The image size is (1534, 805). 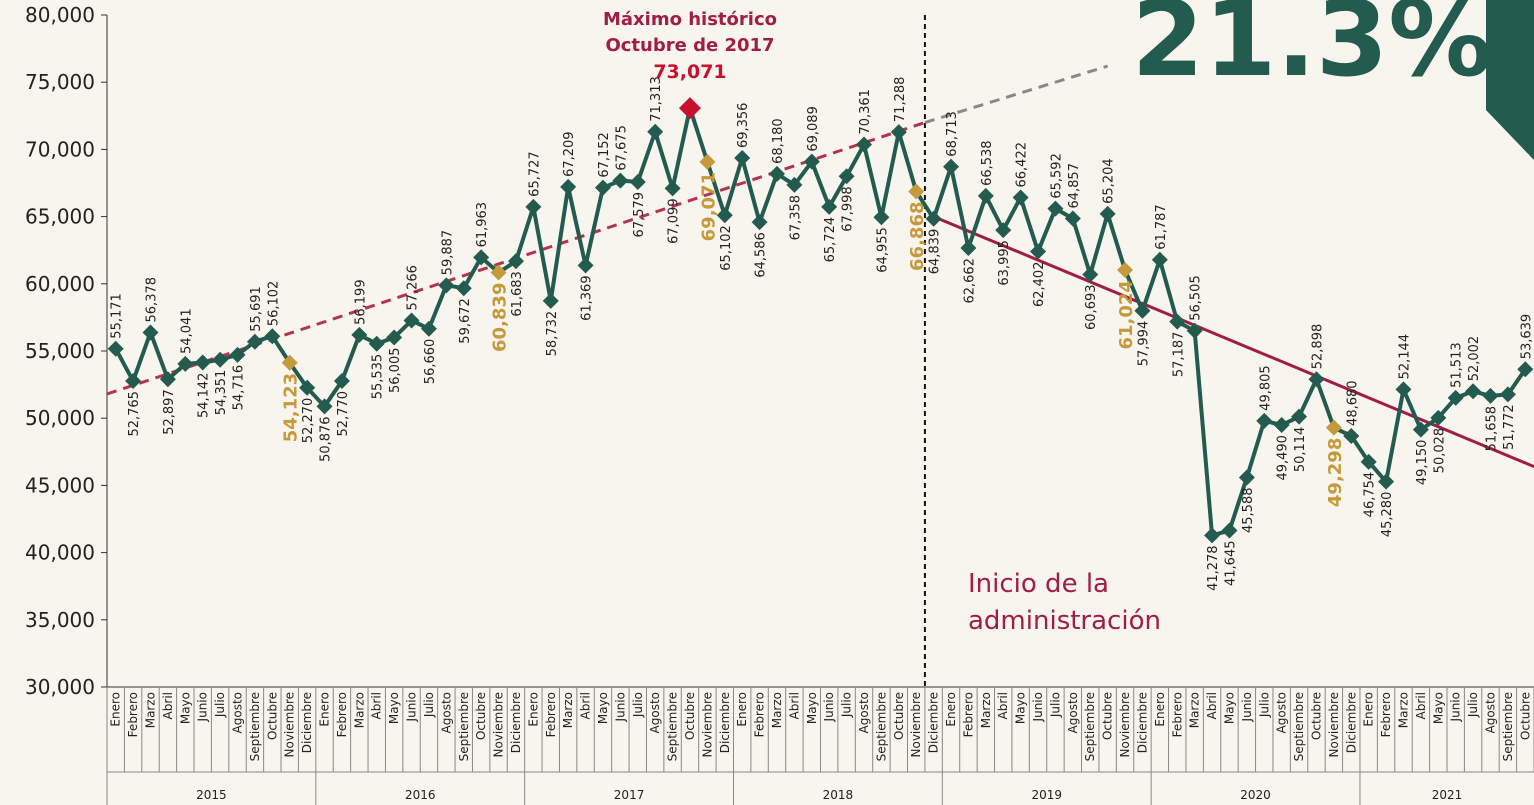 I want to click on headline: 21.3%, so click(x=1312, y=50).